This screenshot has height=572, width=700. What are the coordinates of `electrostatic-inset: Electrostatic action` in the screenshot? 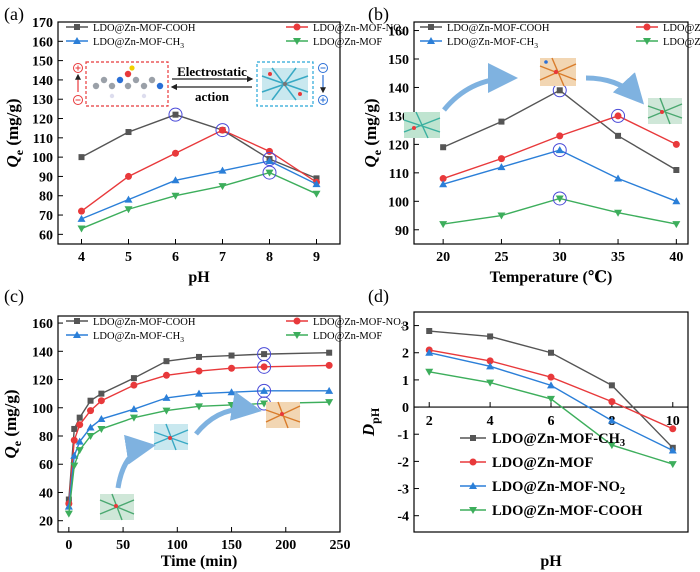 It's located at (200, 84).